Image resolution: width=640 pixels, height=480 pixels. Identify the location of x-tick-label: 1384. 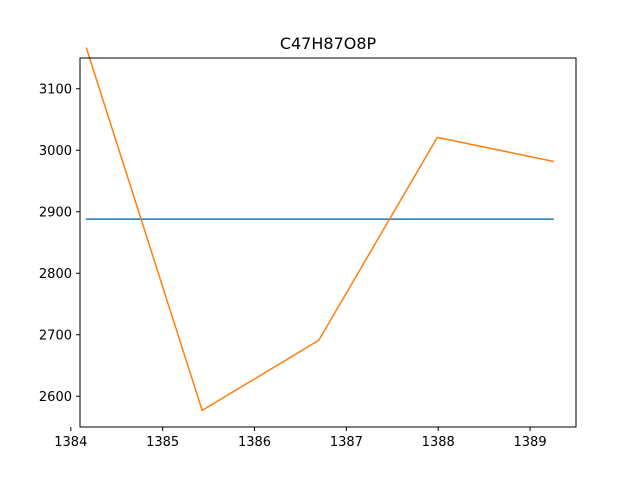
(70, 442).